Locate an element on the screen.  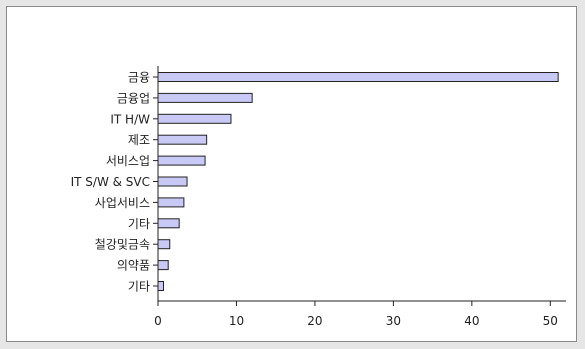
y-tick-label: 사업서비스 is located at coordinates (122, 203).